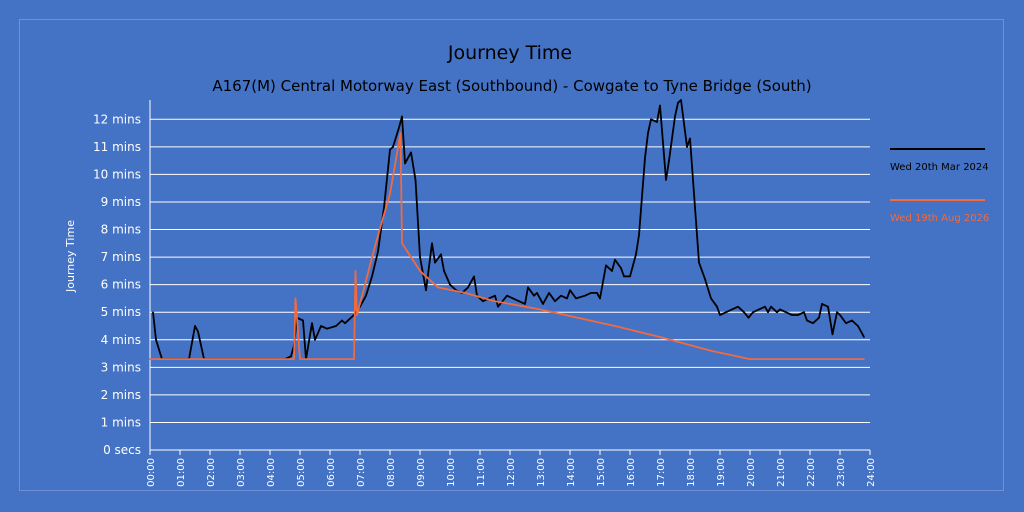 The height and width of the screenshot is (512, 1024). I want to click on y-tick-label: 5 mins, so click(121, 312).